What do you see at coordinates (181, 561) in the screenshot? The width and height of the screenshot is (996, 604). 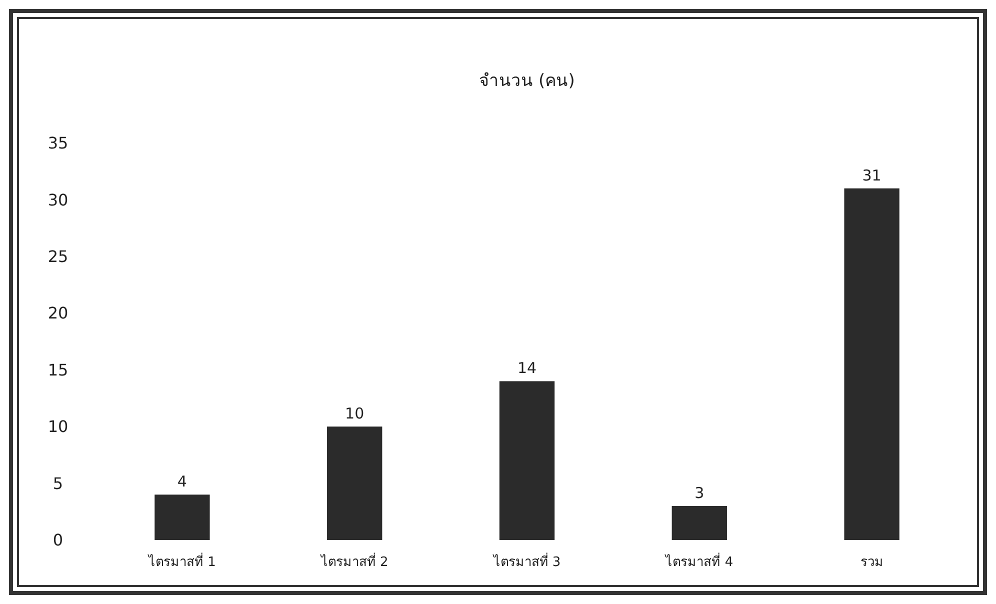 I see `x-tick-label: ไตรมาสที่ 1` at bounding box center [181, 561].